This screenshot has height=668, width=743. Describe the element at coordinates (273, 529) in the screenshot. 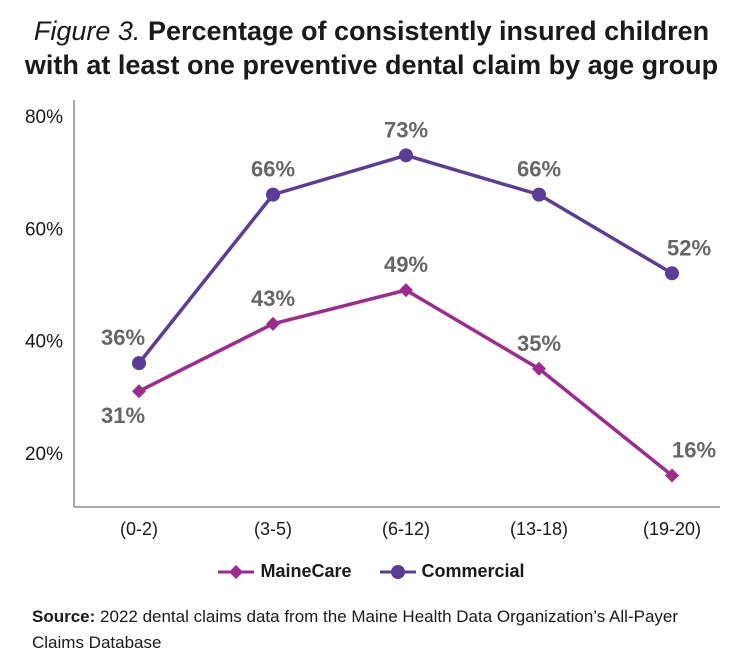

I see `x-tick-label: (3-5)` at that location.